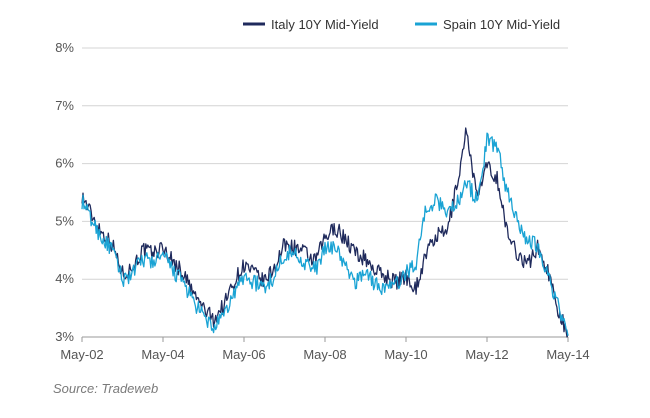  Describe the element at coordinates (64, 163) in the screenshot. I see `y-tick-label: 6%` at that location.